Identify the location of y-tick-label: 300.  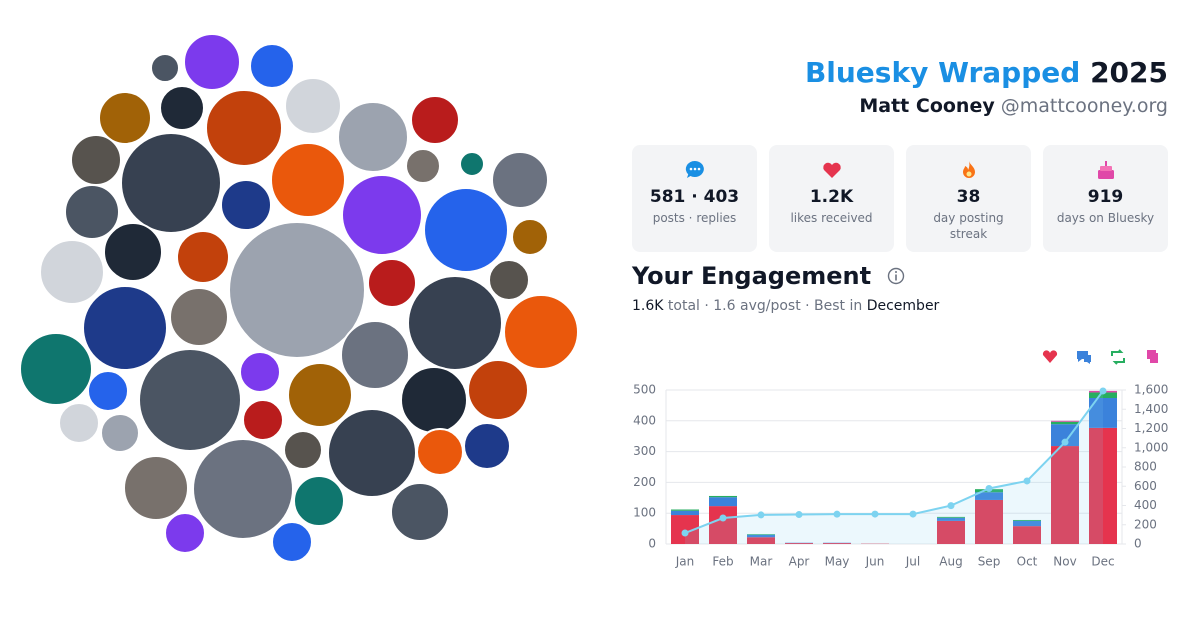
(644, 451).